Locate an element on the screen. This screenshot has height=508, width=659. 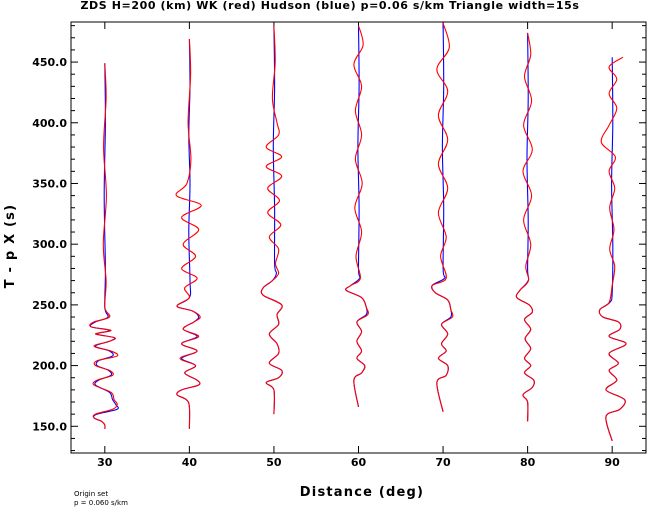
x-tick-label: 80 is located at coordinates (528, 462).